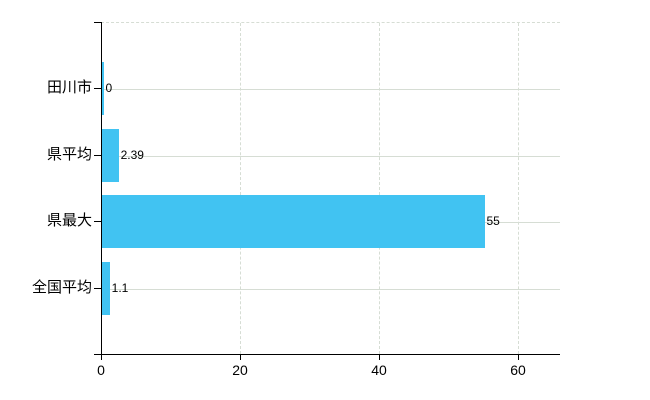 The width and height of the screenshot is (650, 400). What do you see at coordinates (101, 370) in the screenshot?
I see `x-tick-label: 0` at bounding box center [101, 370].